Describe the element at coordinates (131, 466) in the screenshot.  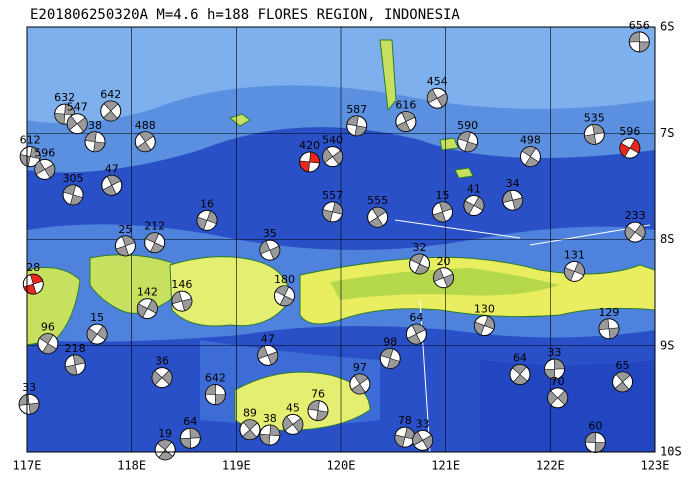
I see `lon-tick-label: 118E` at that location.